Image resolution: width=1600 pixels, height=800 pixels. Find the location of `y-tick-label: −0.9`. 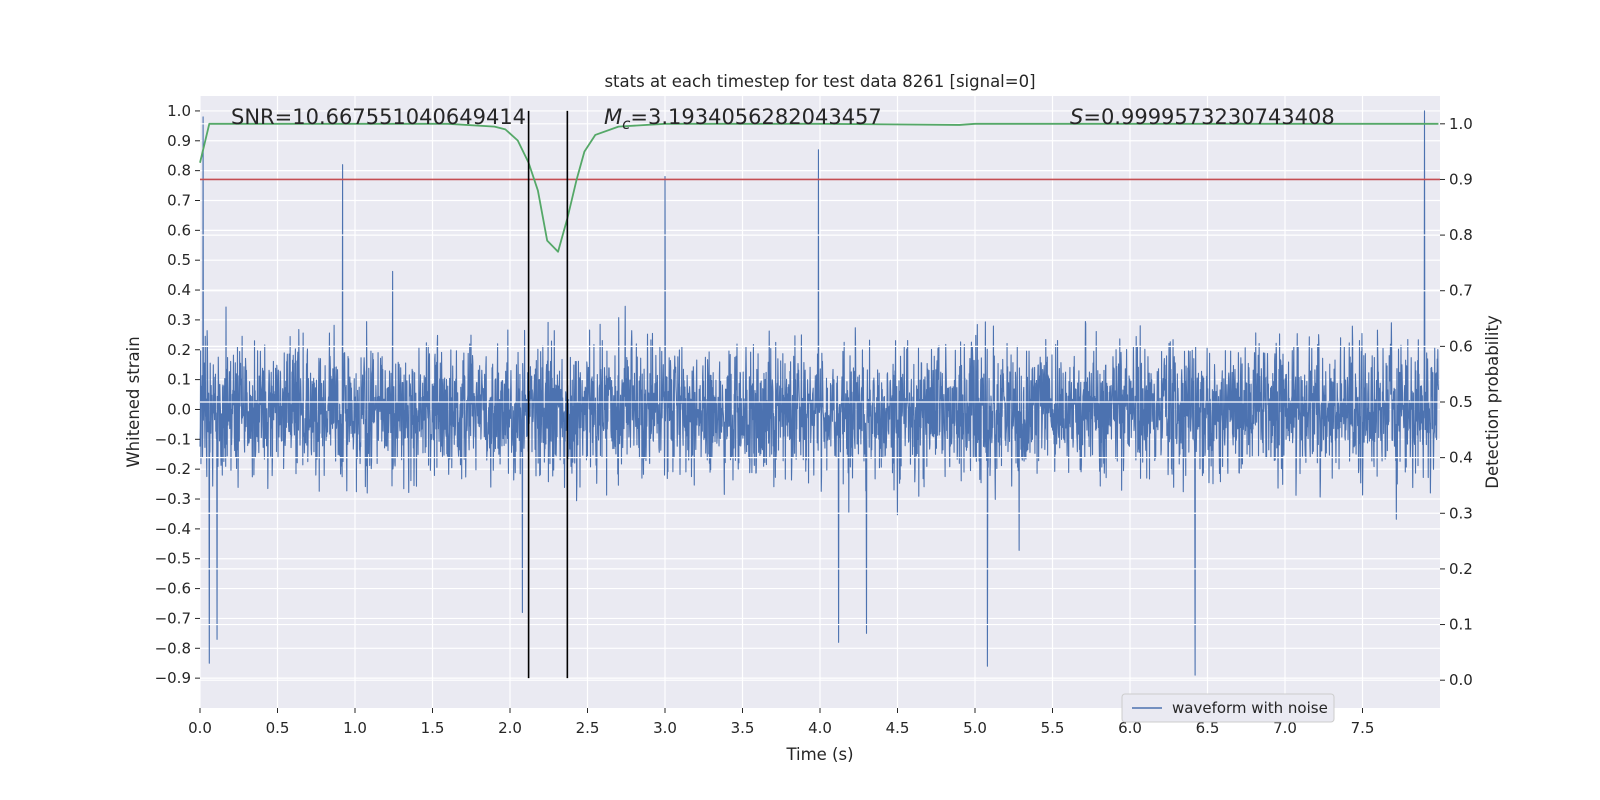

y-tick-label: −0.9 is located at coordinates (173, 678).